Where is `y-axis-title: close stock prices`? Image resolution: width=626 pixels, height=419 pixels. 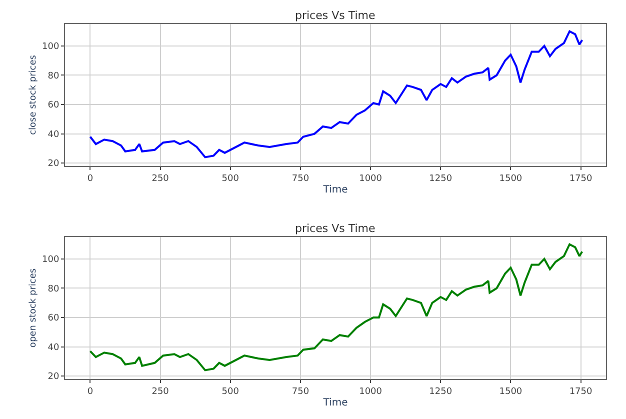
y-axis-title: close stock prices is located at coordinates (33, 94).